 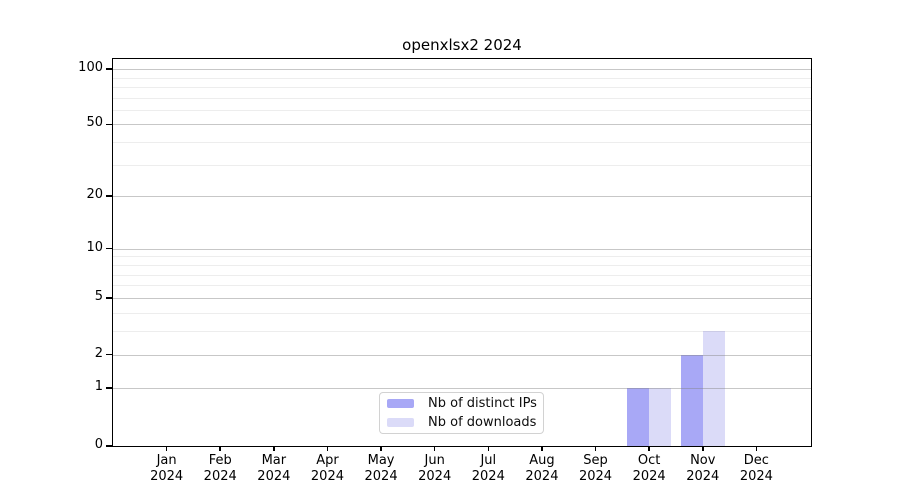 I want to click on chart-title: openxlsx2 2024, so click(x=462, y=45).